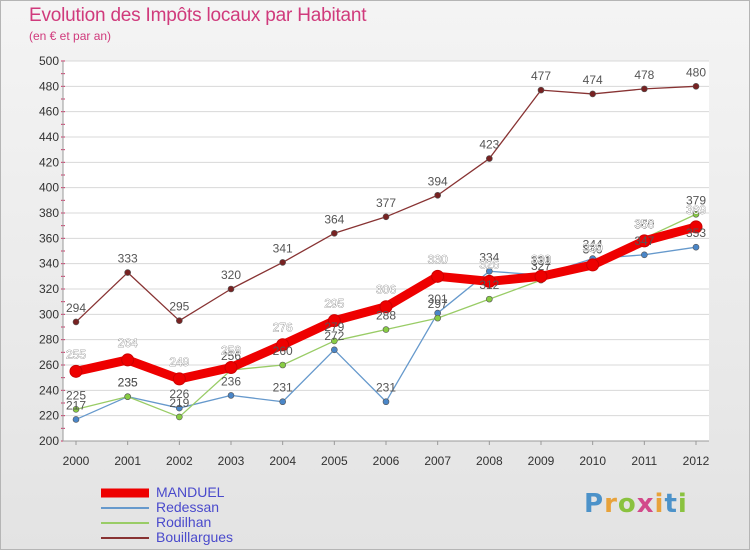 Image resolution: width=750 pixels, height=551 pixels. I want to click on data-label-manduel: 369, so click(696, 210).